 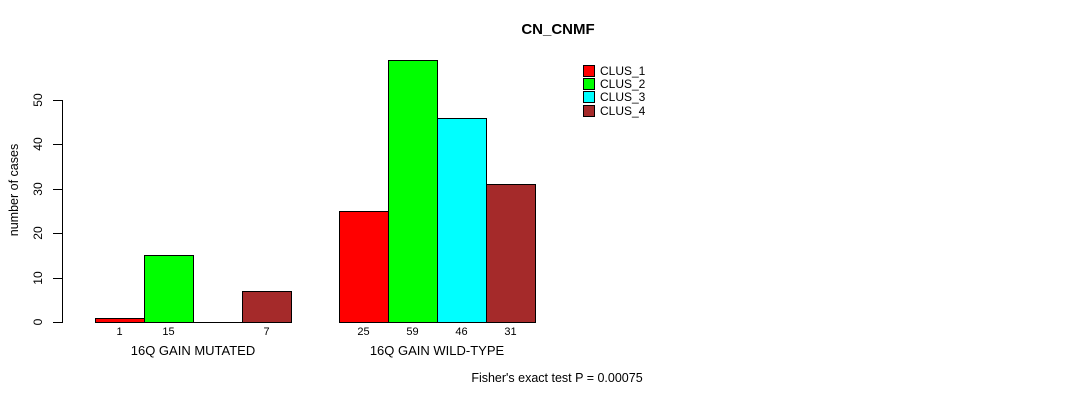 What do you see at coordinates (462, 220) in the screenshot?
I see `bar-clus_3-group2` at bounding box center [462, 220].